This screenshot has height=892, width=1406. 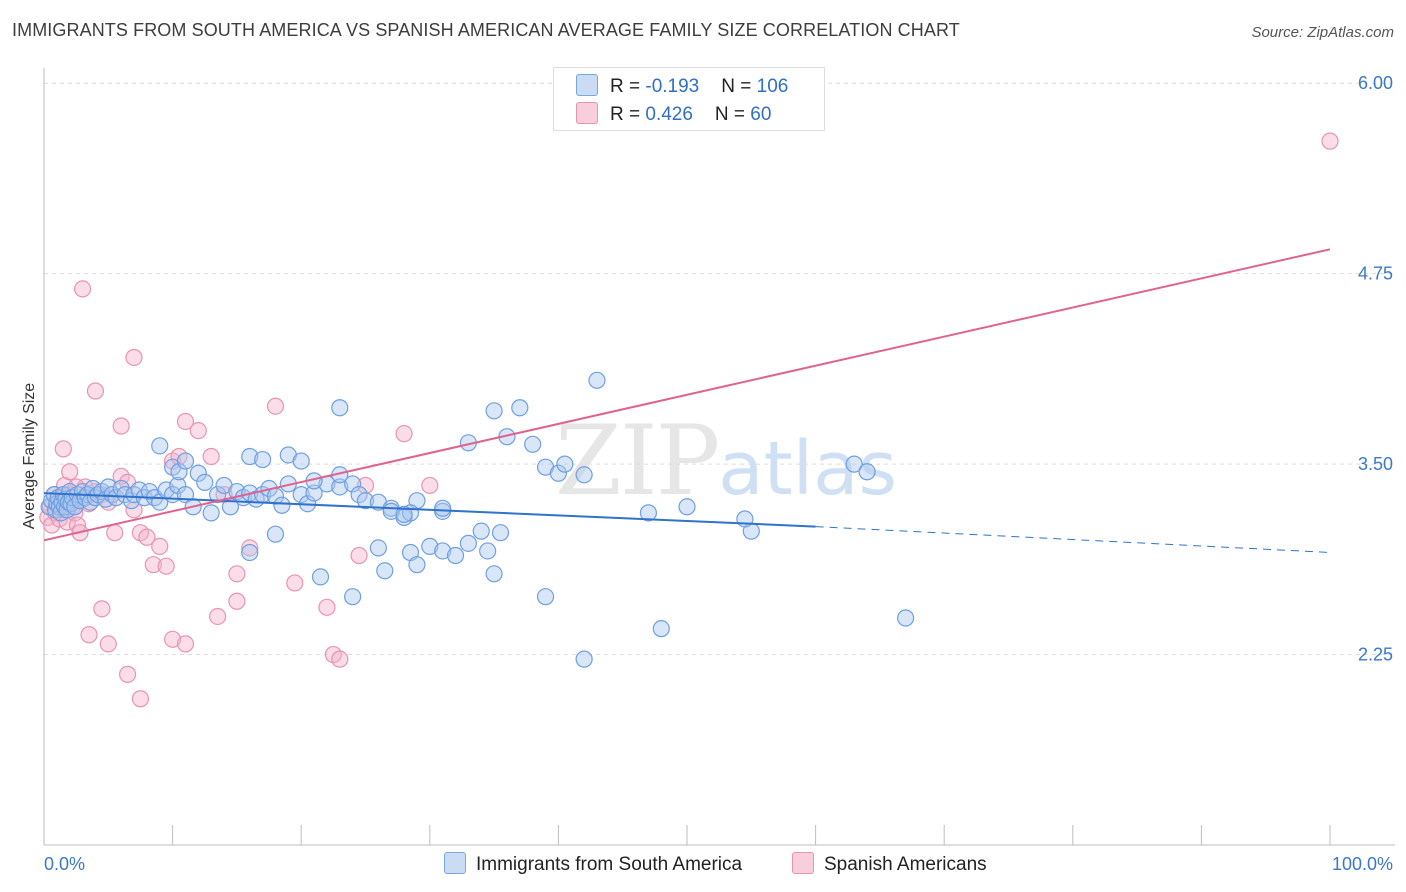 I want to click on y-tick-label: 6.00, so click(x=1375, y=83).